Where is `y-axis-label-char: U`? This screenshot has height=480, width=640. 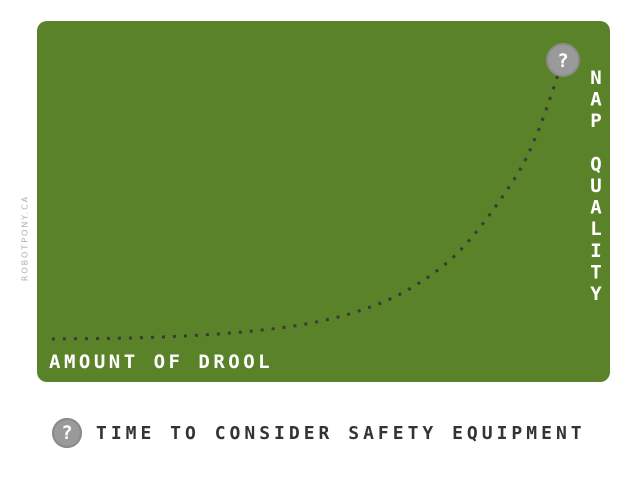 y-axis-label-char: U is located at coordinates (595, 186).